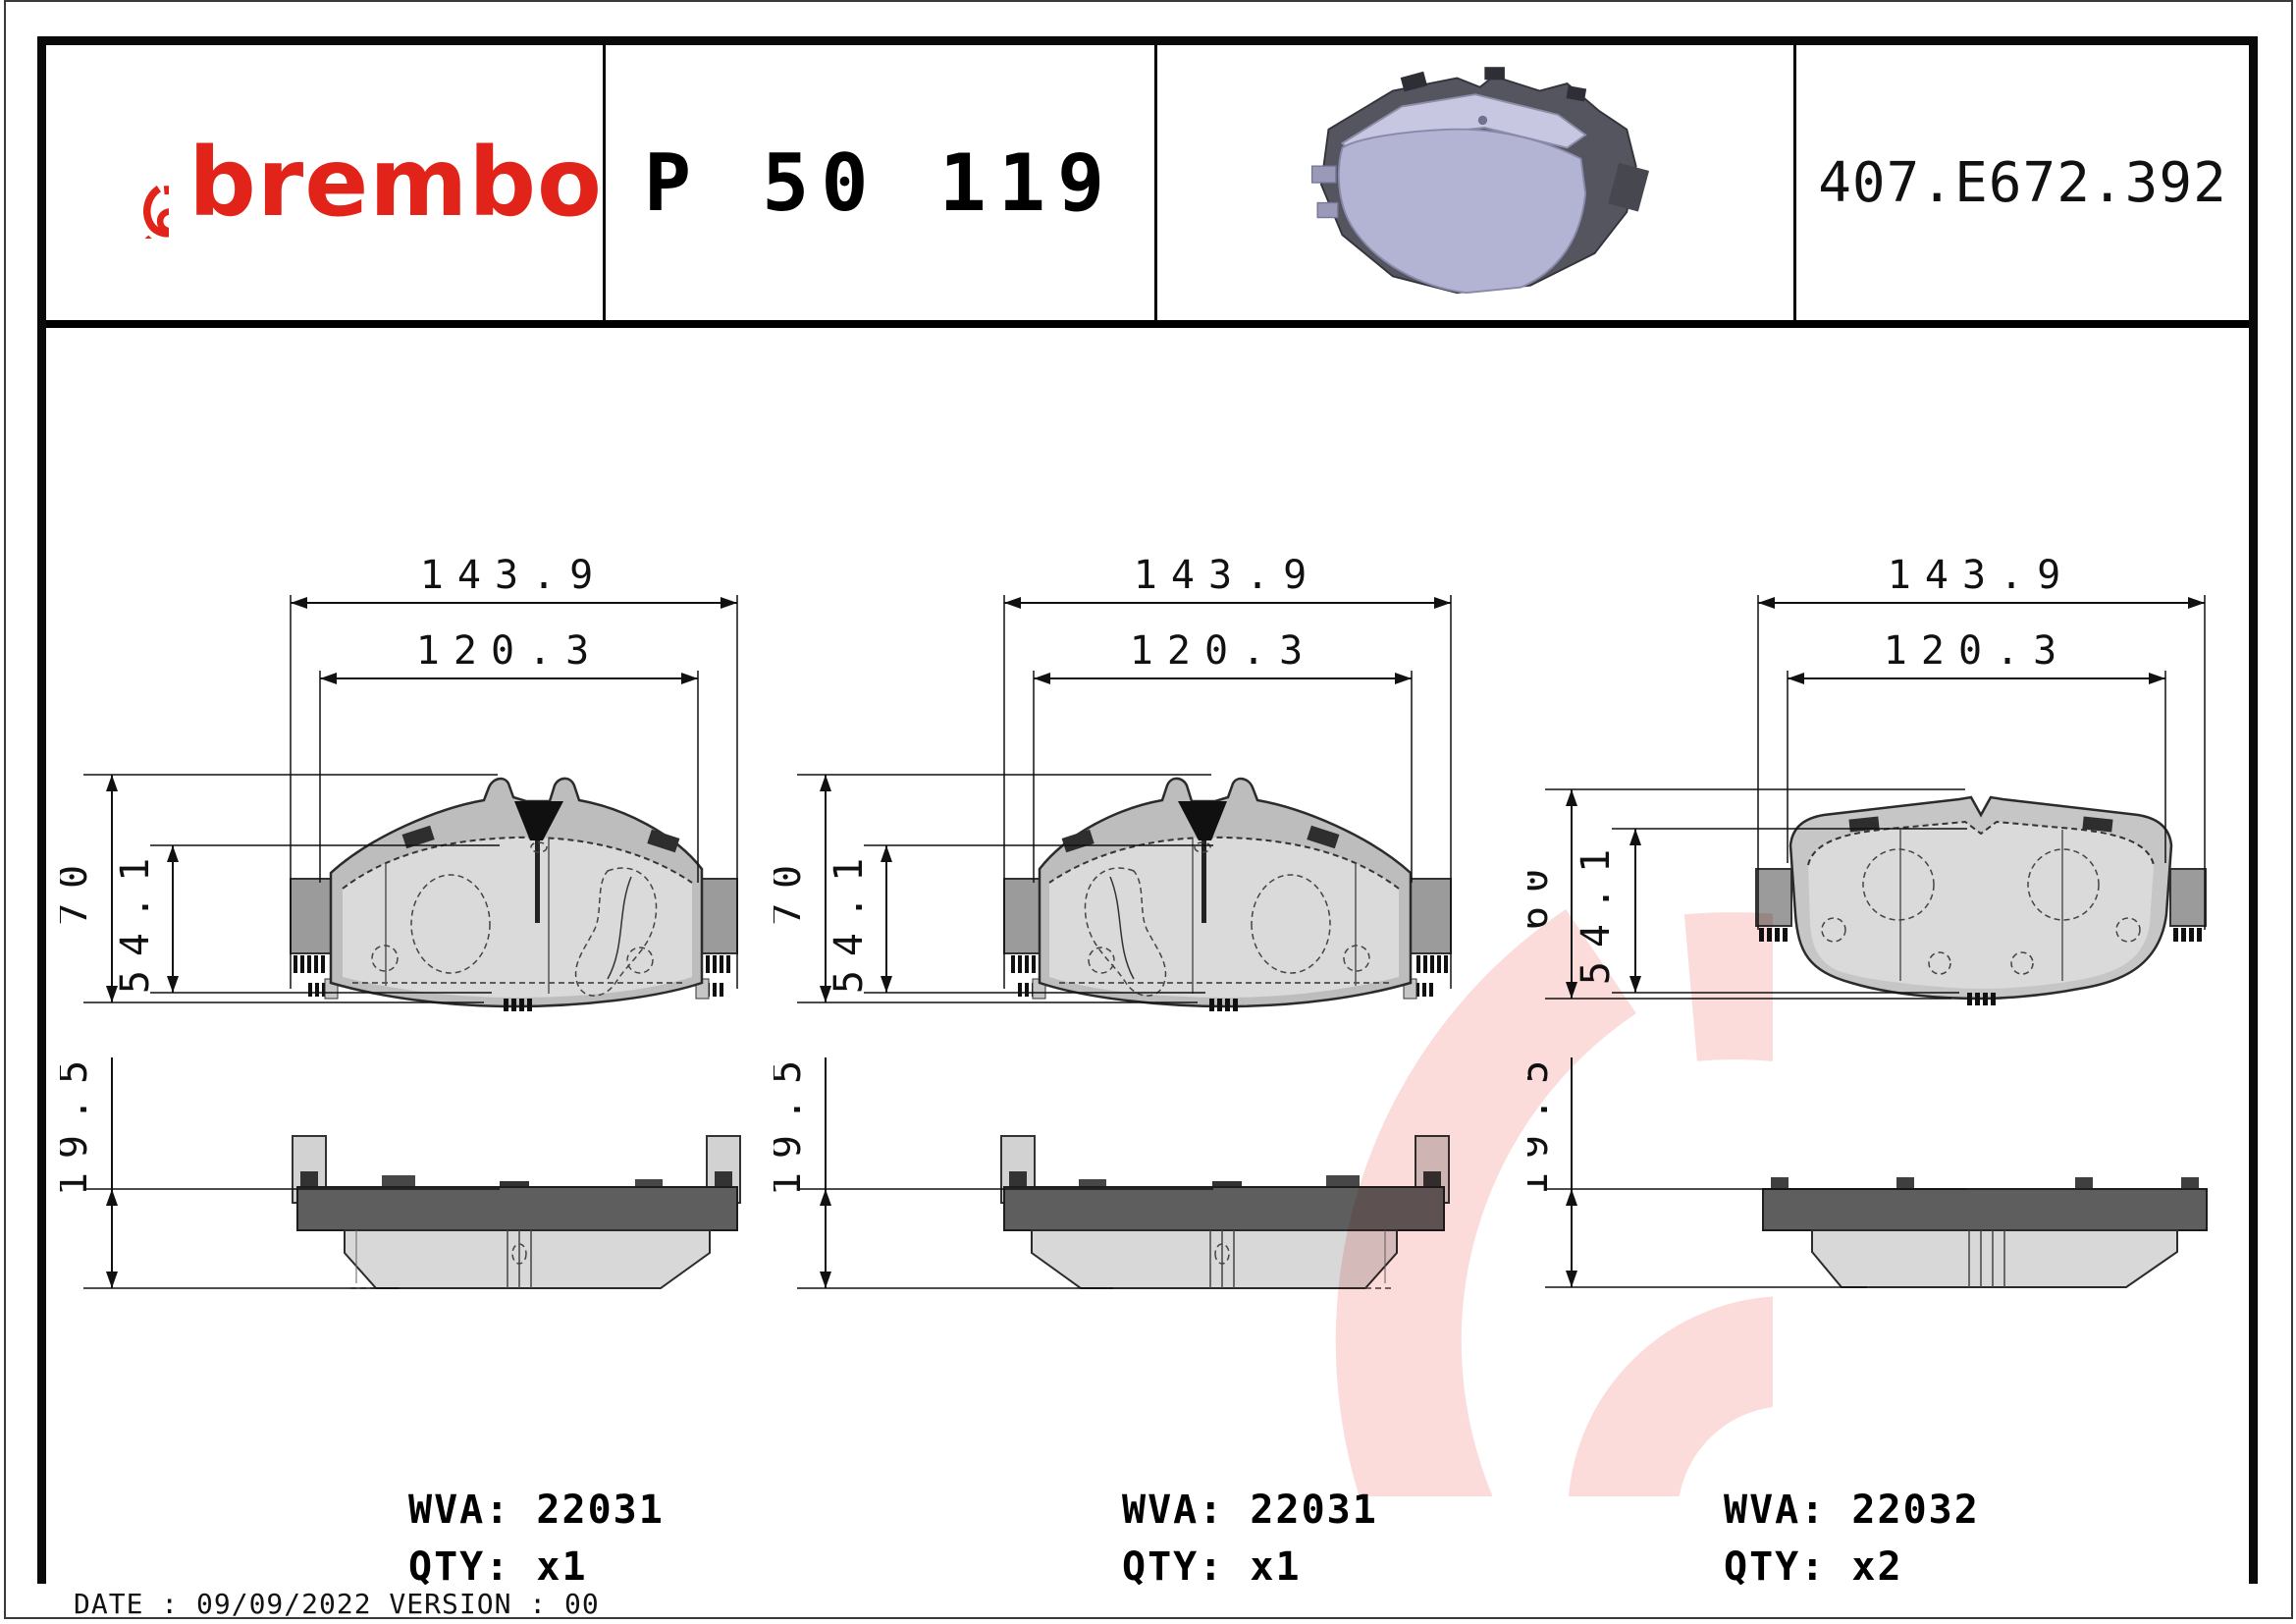 The width and height of the screenshot is (2296, 1624). I want to click on part-number: P 50 119, so click(880, 182).